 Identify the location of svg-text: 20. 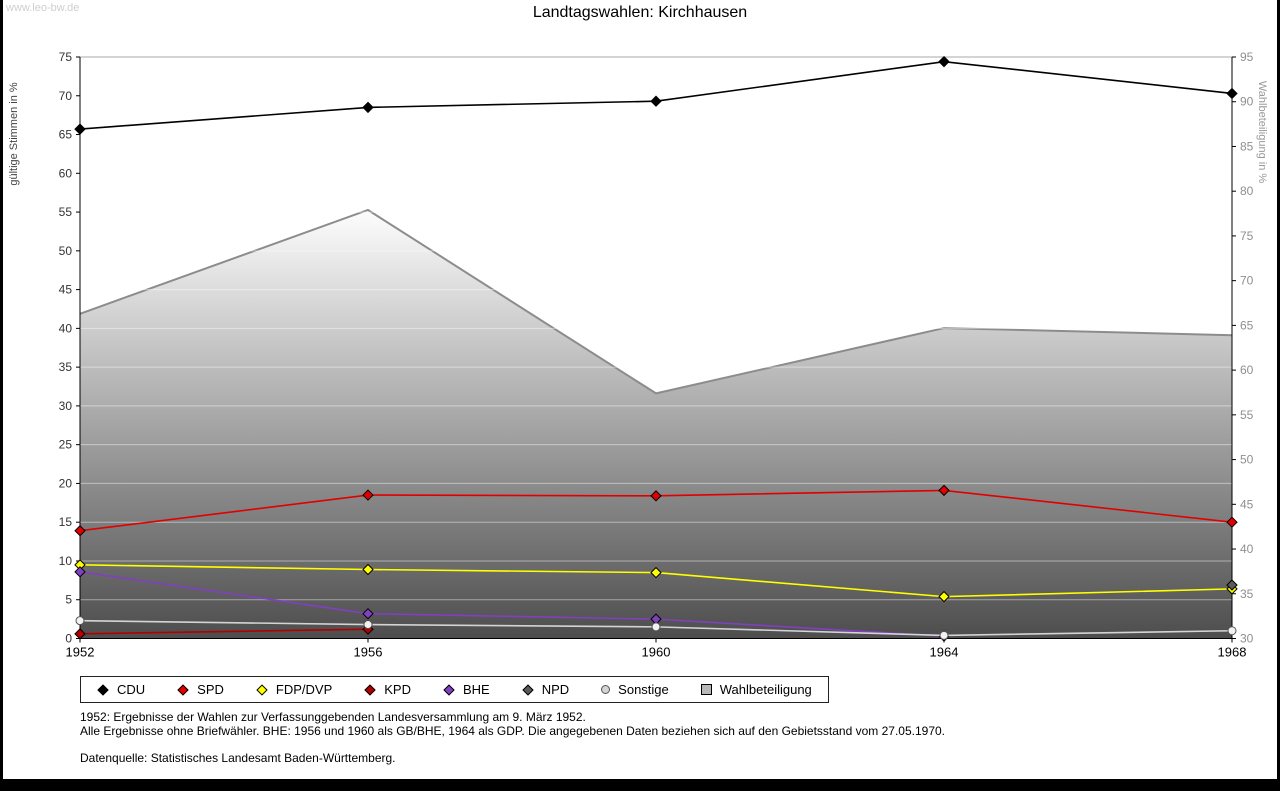
(66, 483).